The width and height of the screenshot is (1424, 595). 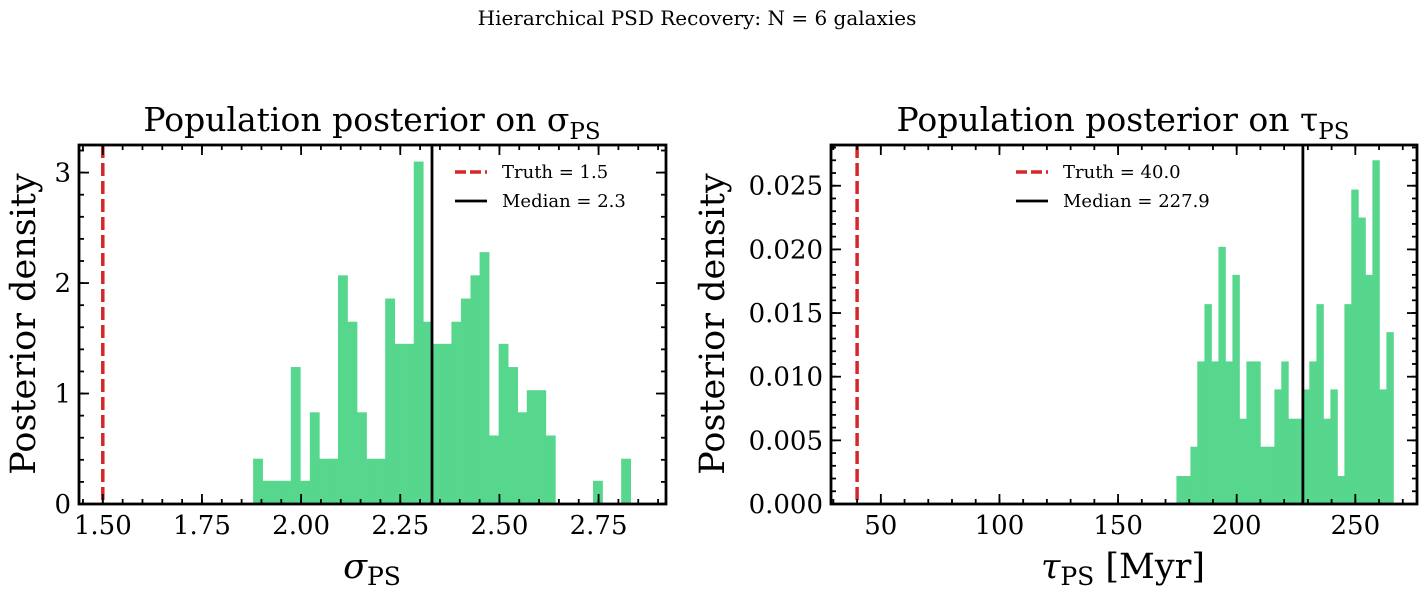 I want to click on panel-sigma-legend: Truth = 1.5 Median = 2.3, so click(x=540, y=187).